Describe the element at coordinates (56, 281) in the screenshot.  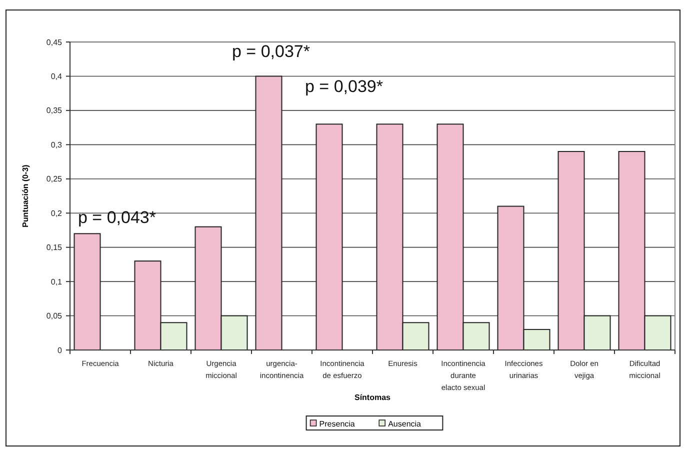
I see `y-tick-label: 0,1` at that location.